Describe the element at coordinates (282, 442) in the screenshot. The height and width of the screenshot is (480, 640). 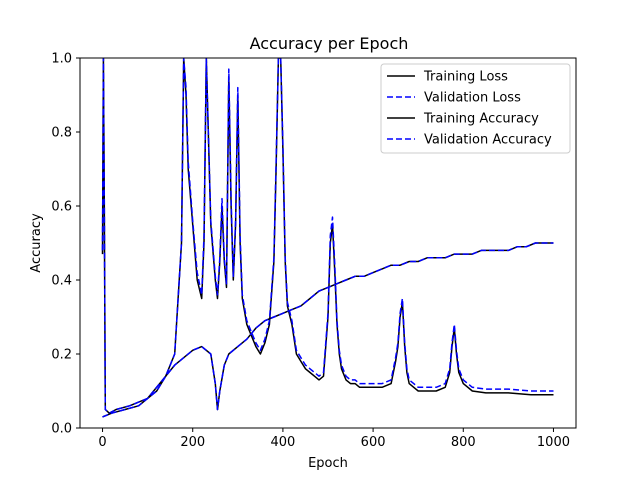
I see `x-tick-label: 400` at that location.